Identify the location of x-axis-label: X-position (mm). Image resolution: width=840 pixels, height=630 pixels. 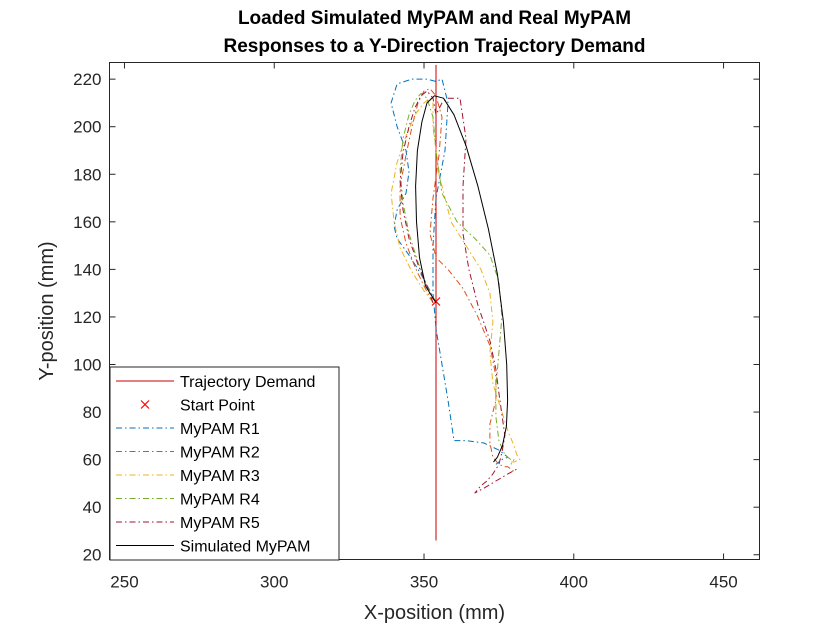
(434, 613).